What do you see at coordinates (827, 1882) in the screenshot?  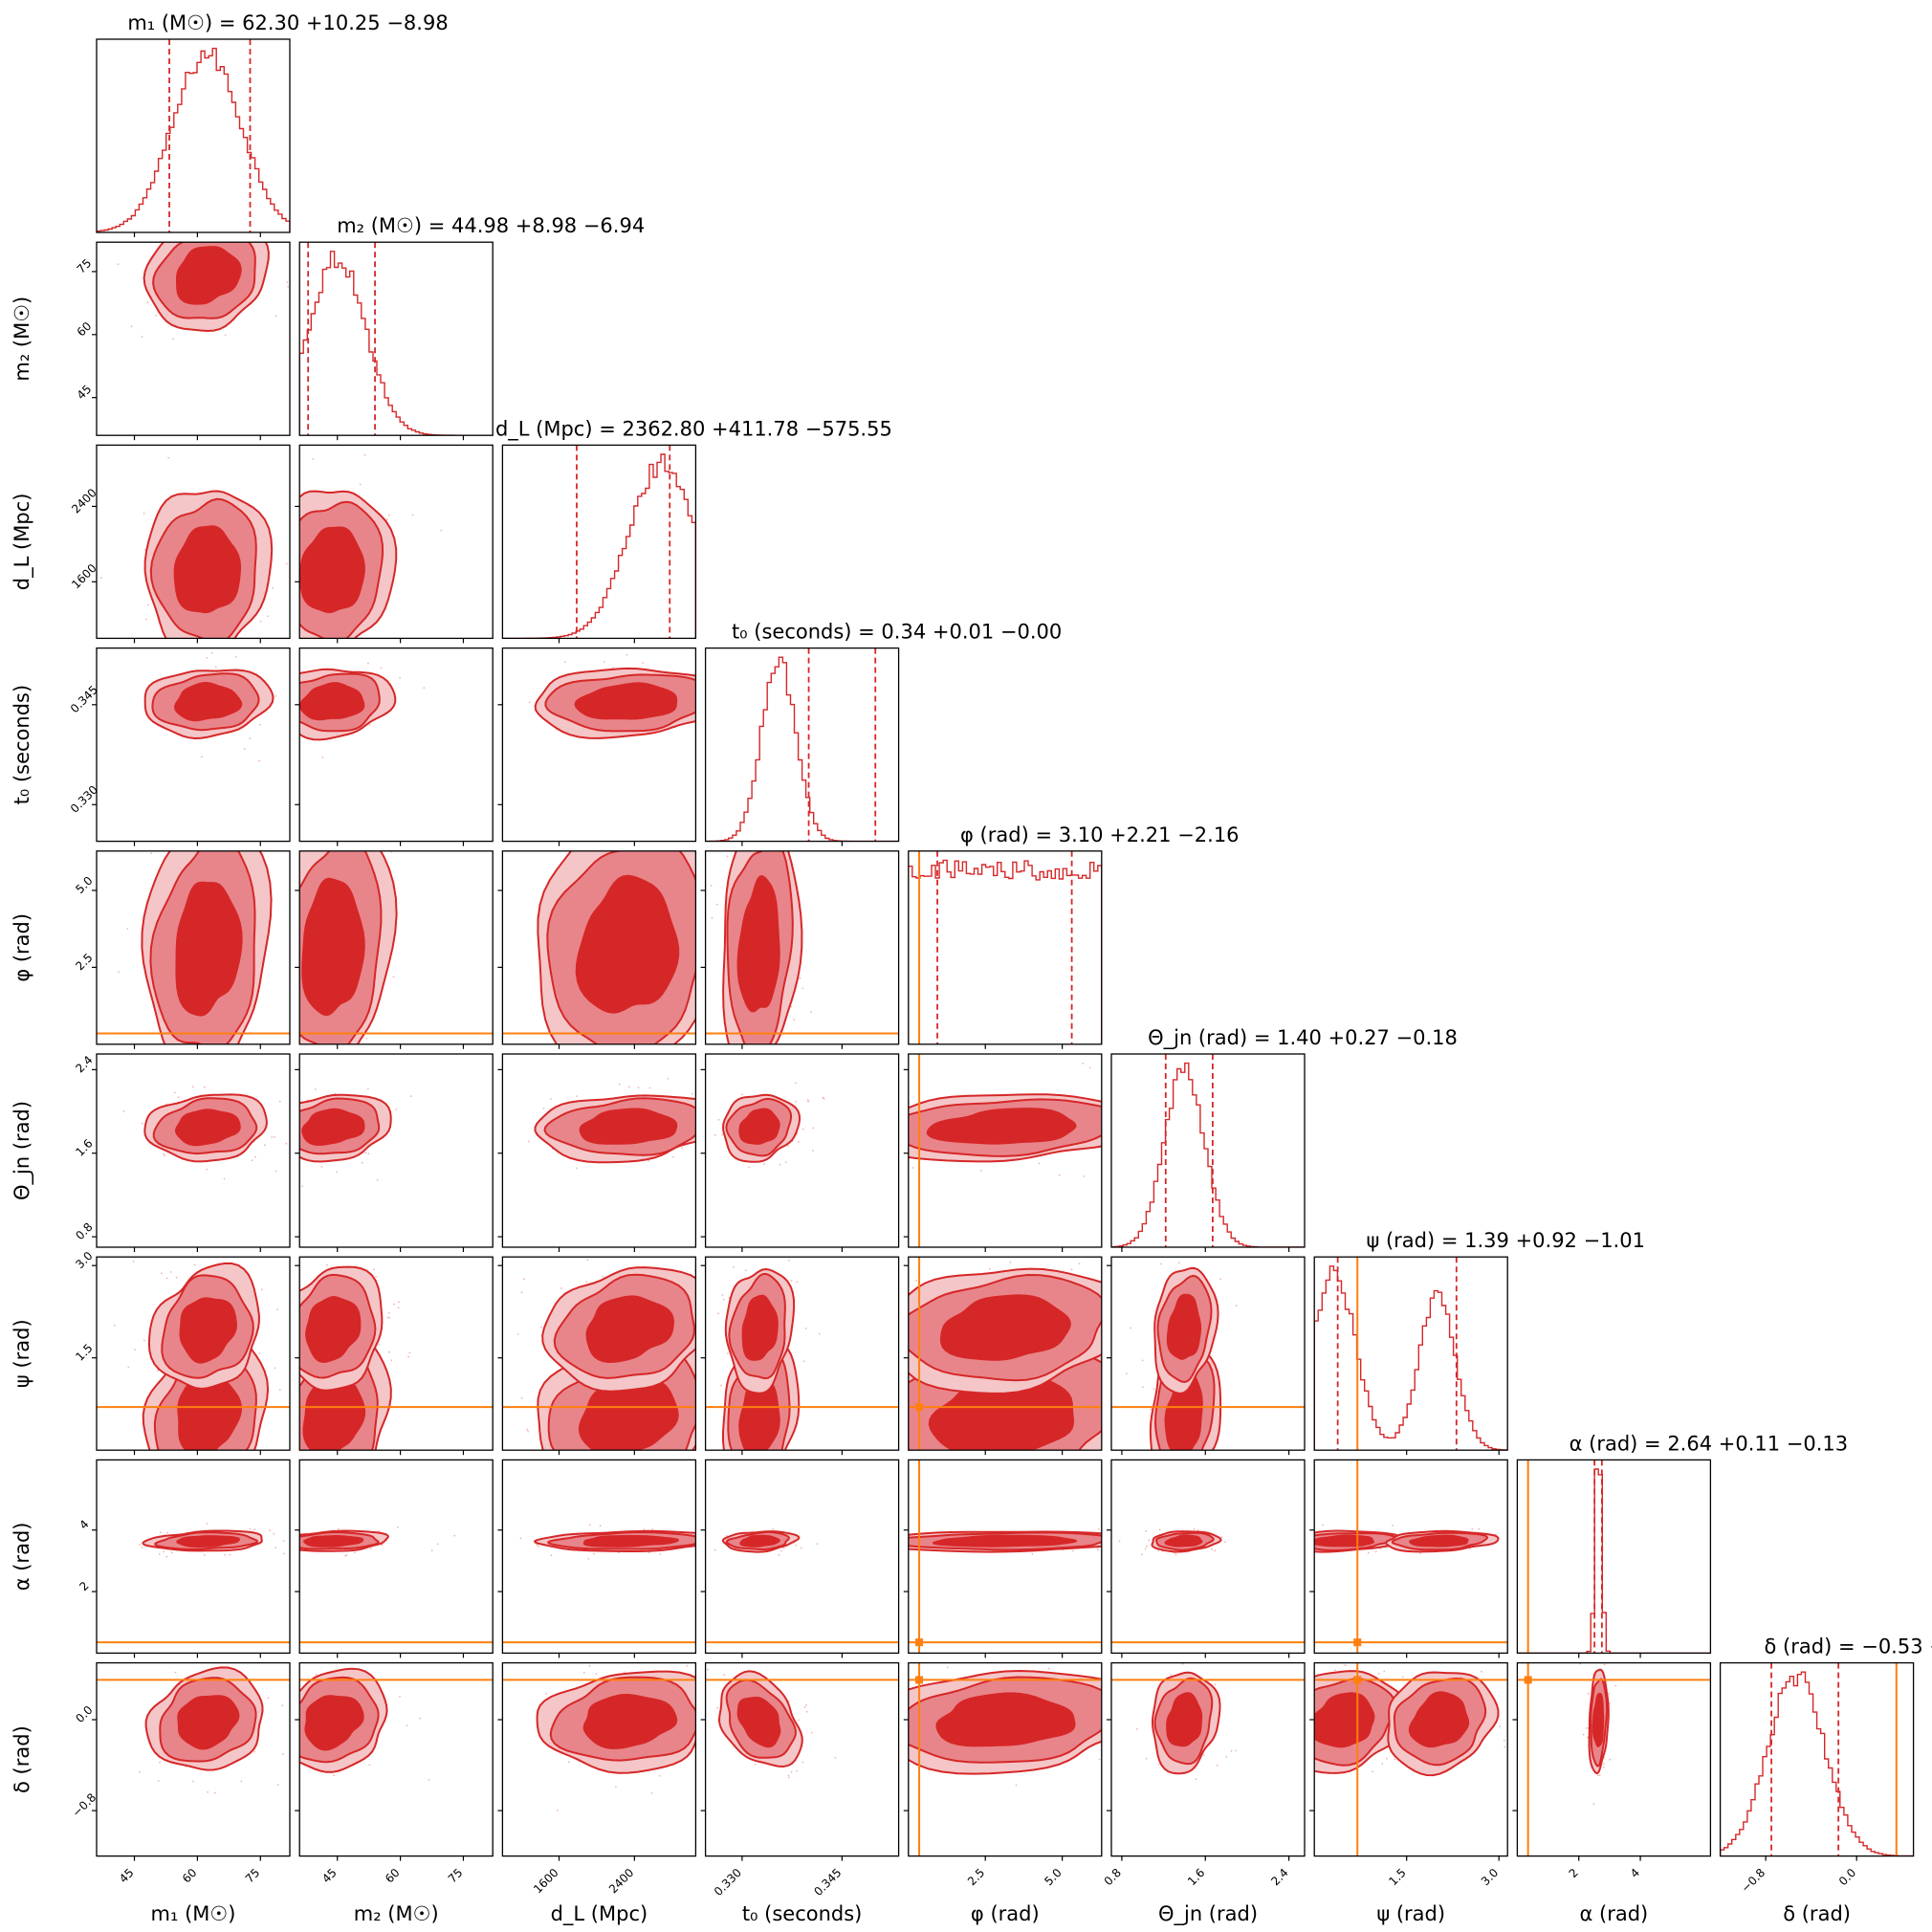 I see `x-tick-label-t0: 0.345` at bounding box center [827, 1882].